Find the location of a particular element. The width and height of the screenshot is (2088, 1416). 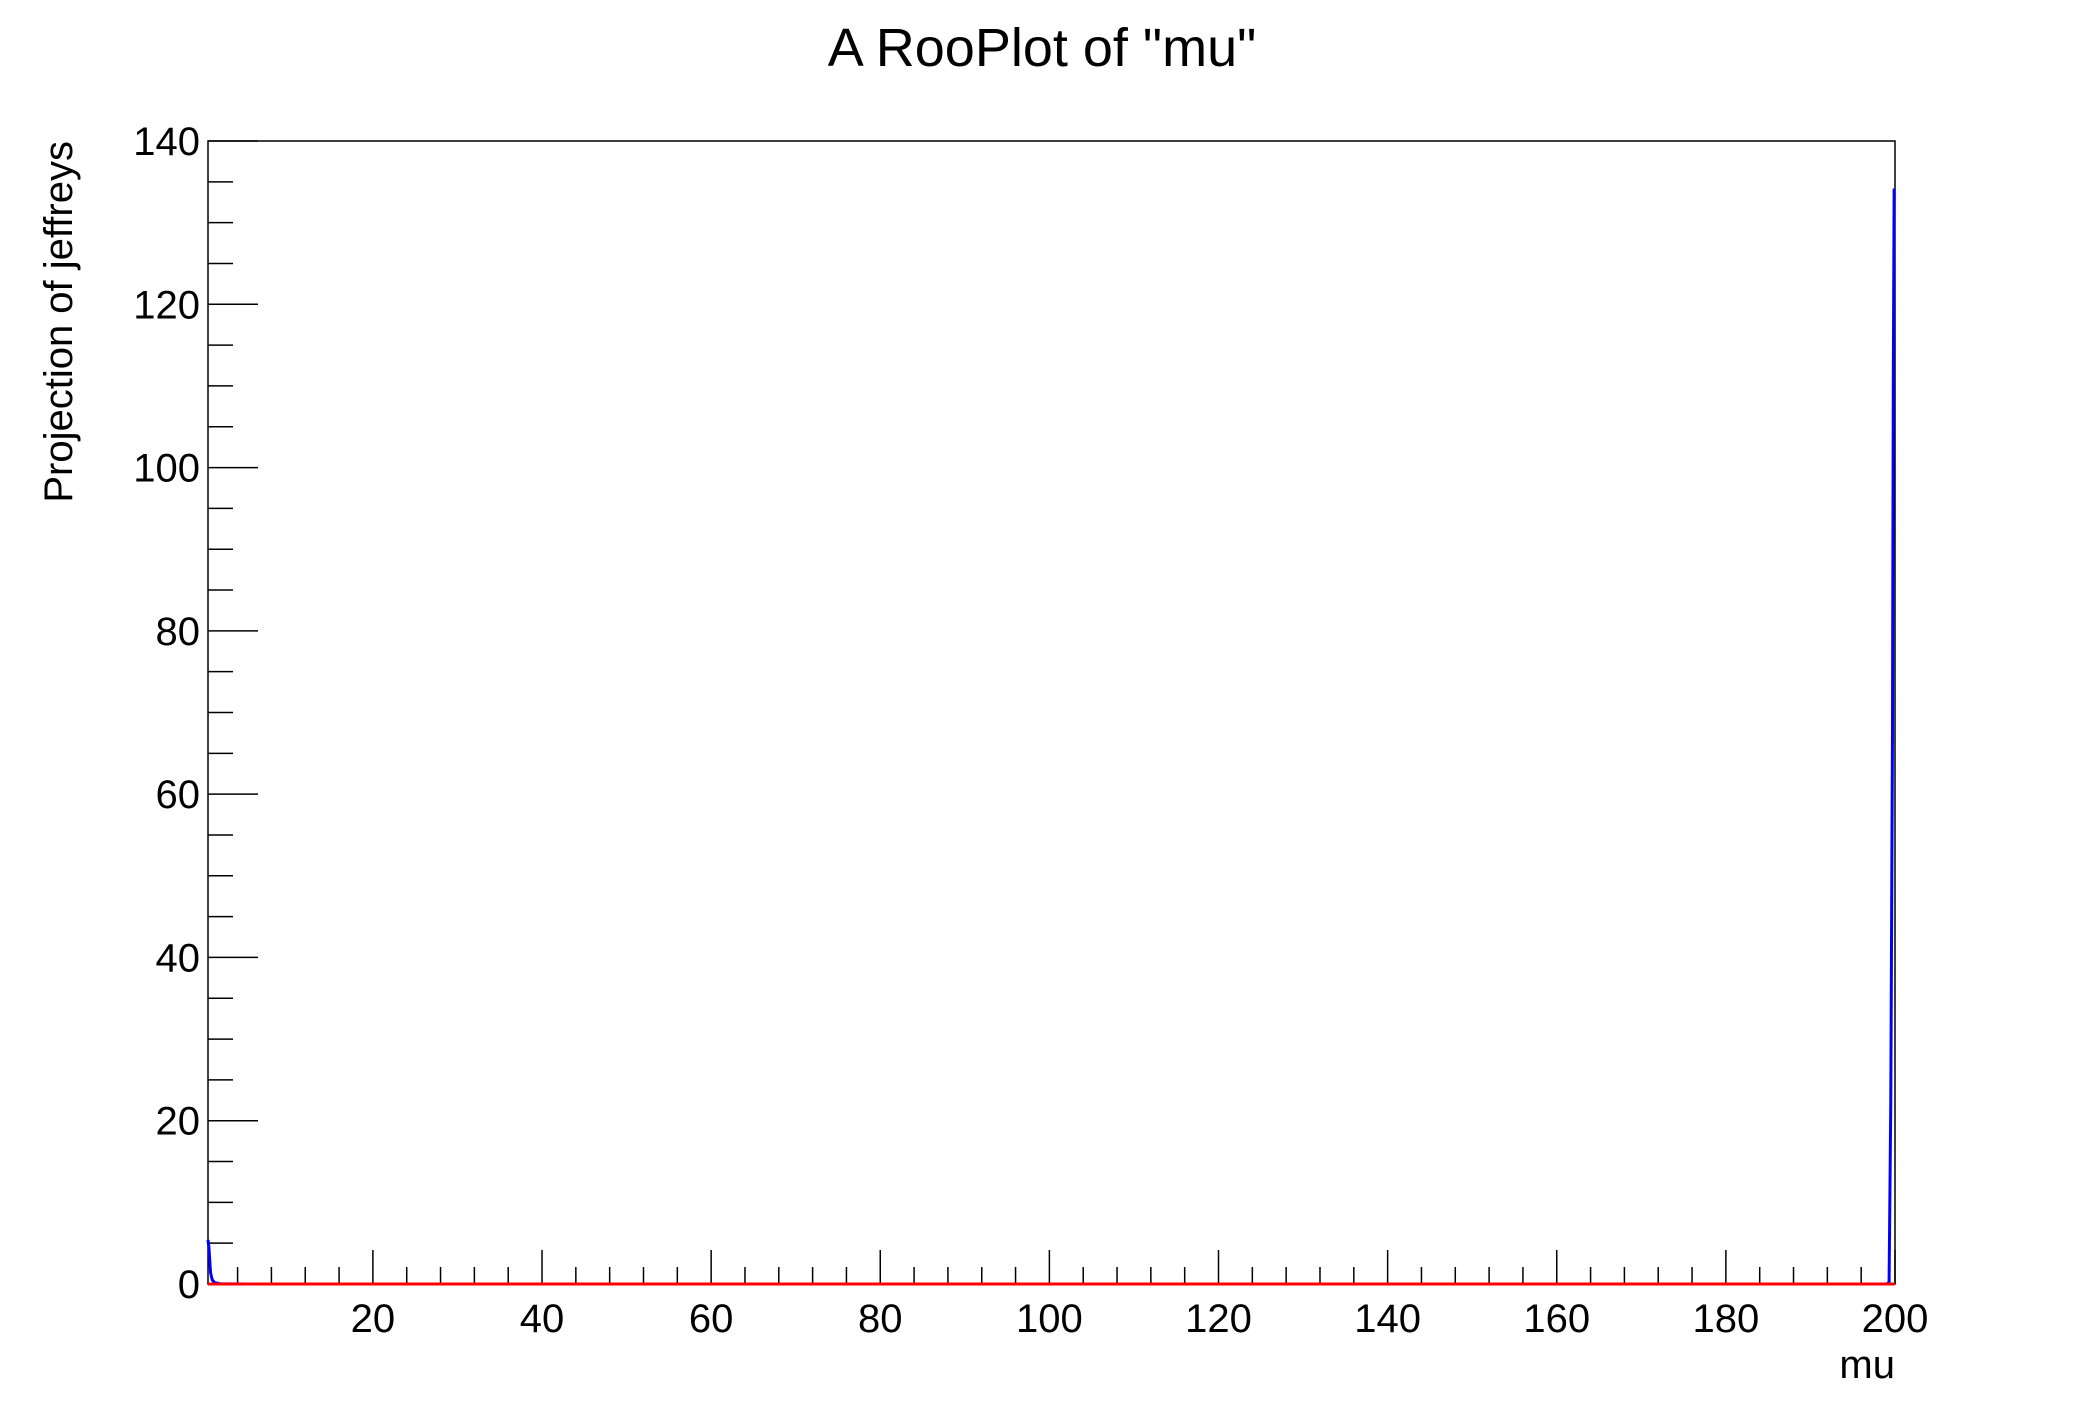

x-tick-label: 200 is located at coordinates (1895, 1319).